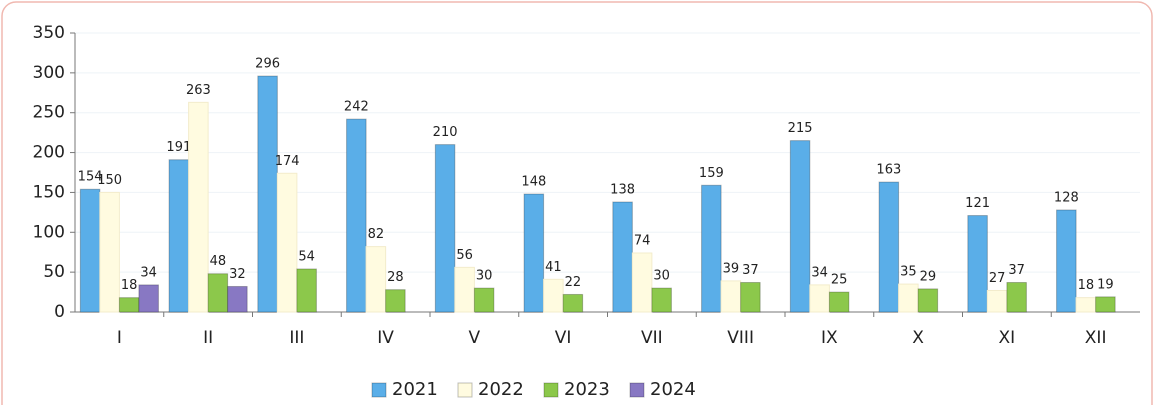 The width and height of the screenshot is (1155, 405). What do you see at coordinates (839, 280) in the screenshot?
I see `value-label: 25` at bounding box center [839, 280].